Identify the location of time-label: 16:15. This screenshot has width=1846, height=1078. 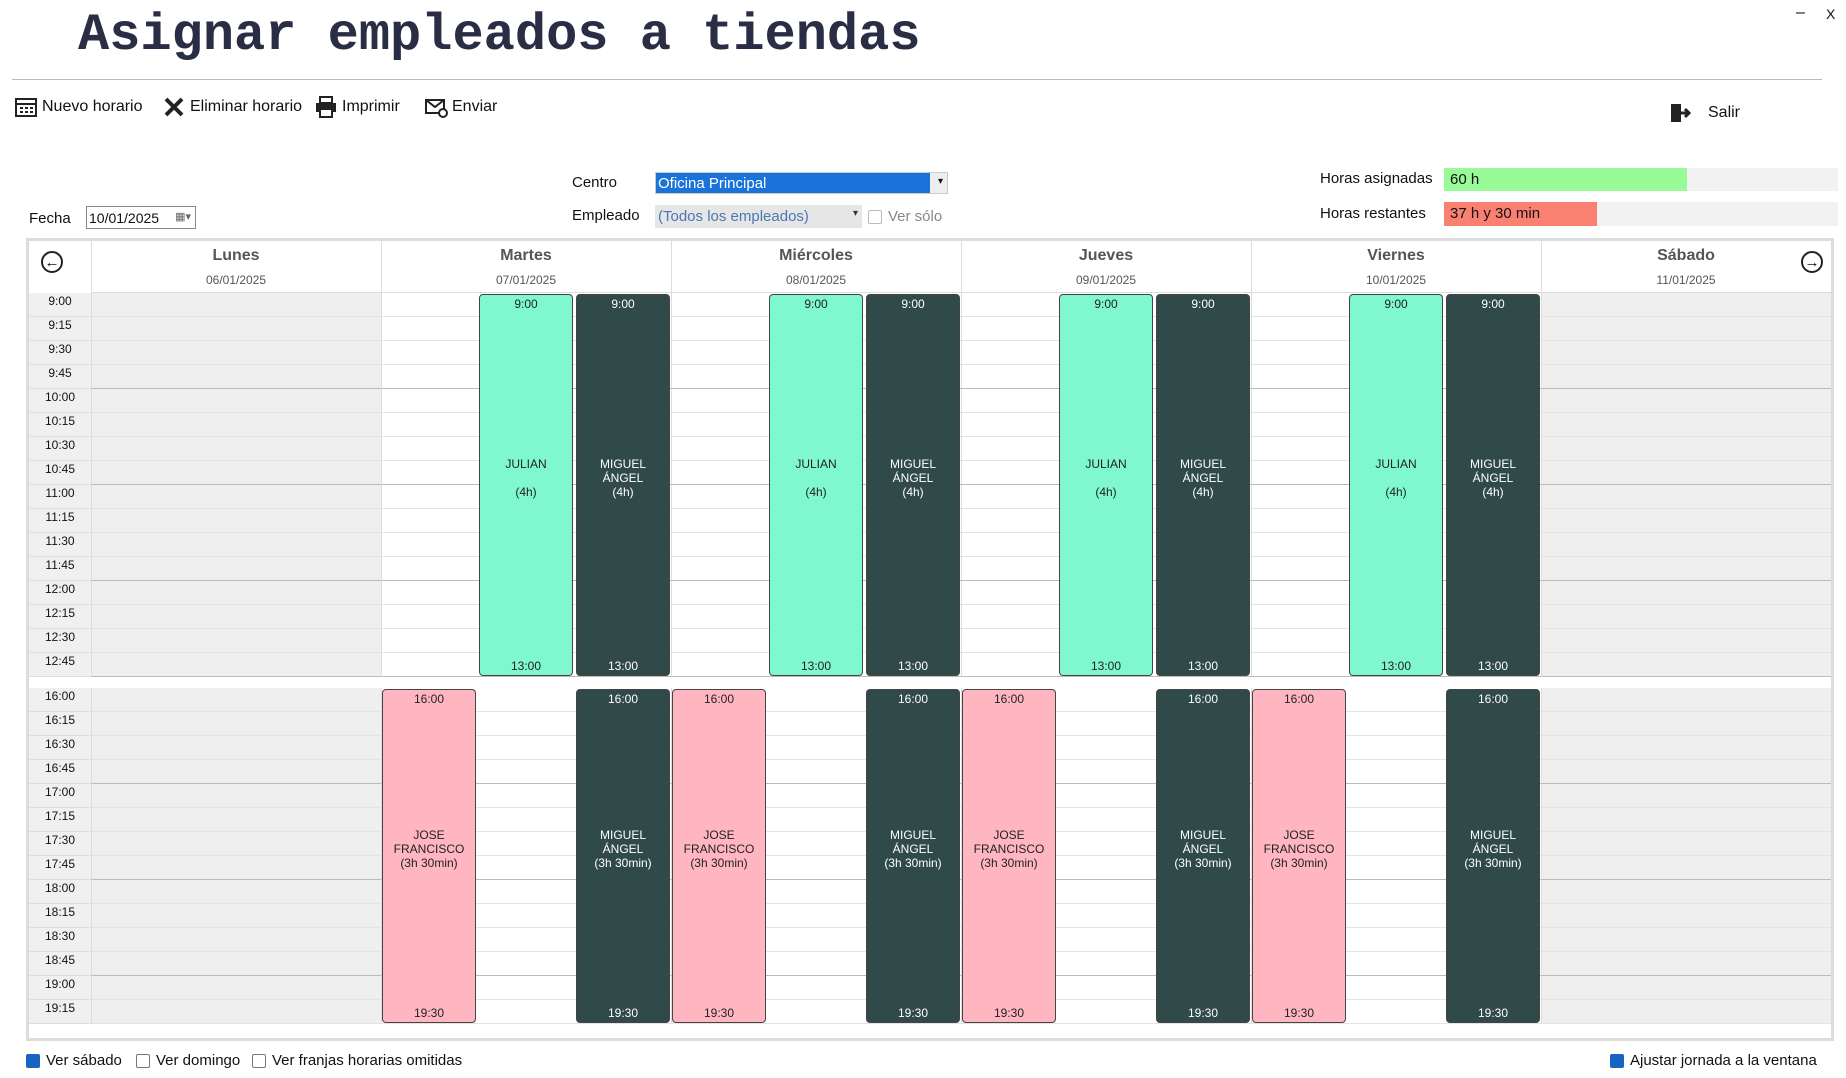
(60, 724).